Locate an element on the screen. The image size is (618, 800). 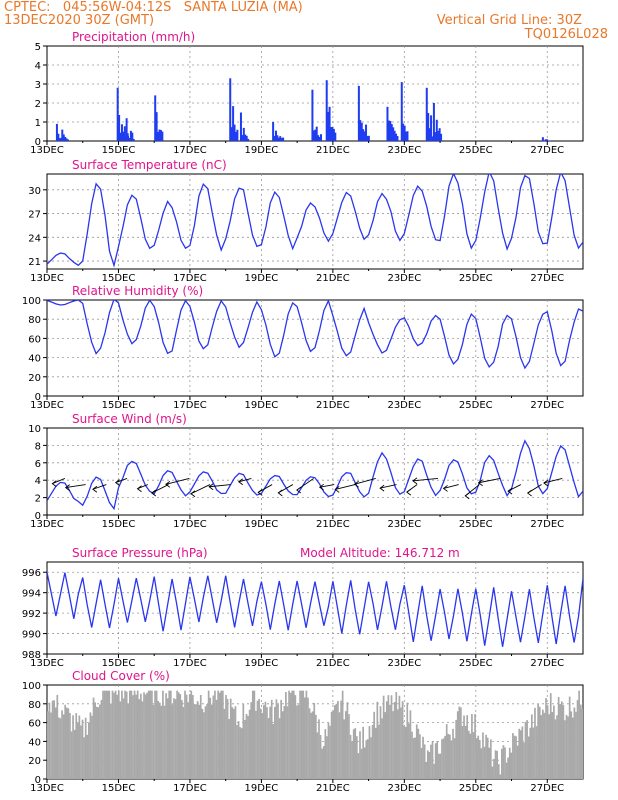
panel-title: Precipitation (mm/h) is located at coordinates (133, 37).